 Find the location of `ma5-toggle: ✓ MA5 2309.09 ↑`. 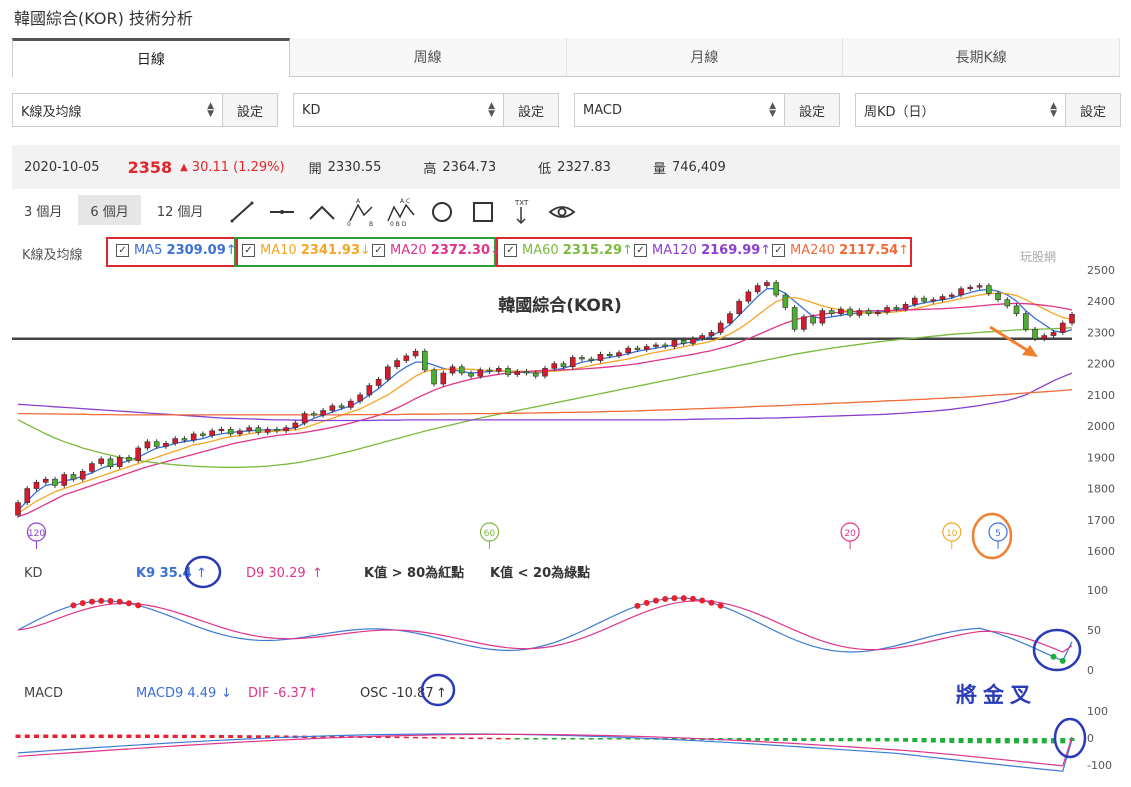

ma5-toggle: ✓ MA5 2309.09 ↑ is located at coordinates (176, 250).